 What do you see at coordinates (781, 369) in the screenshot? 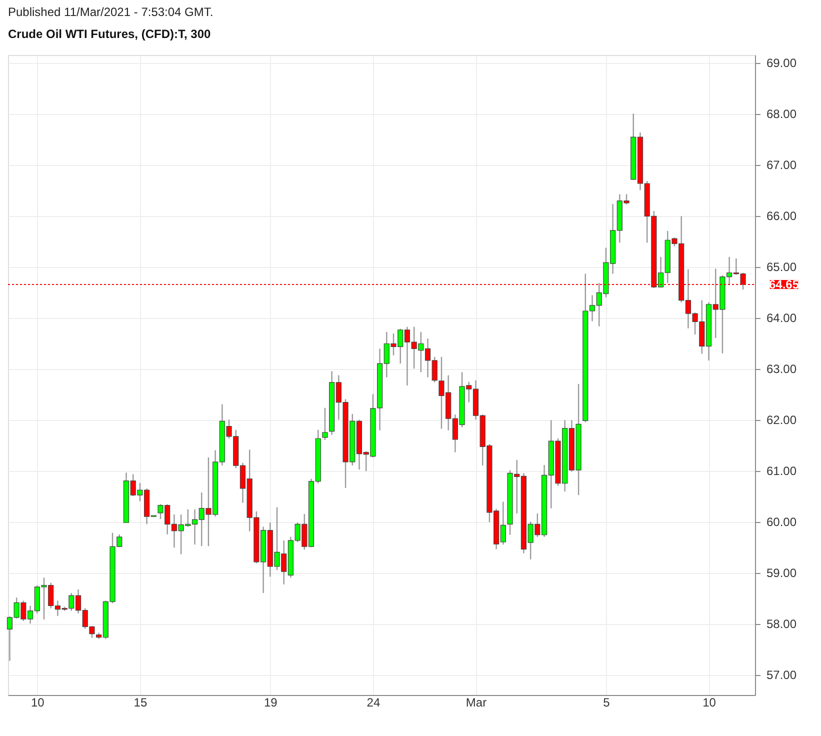
I see `y-tick-label: 63.00` at bounding box center [781, 369].